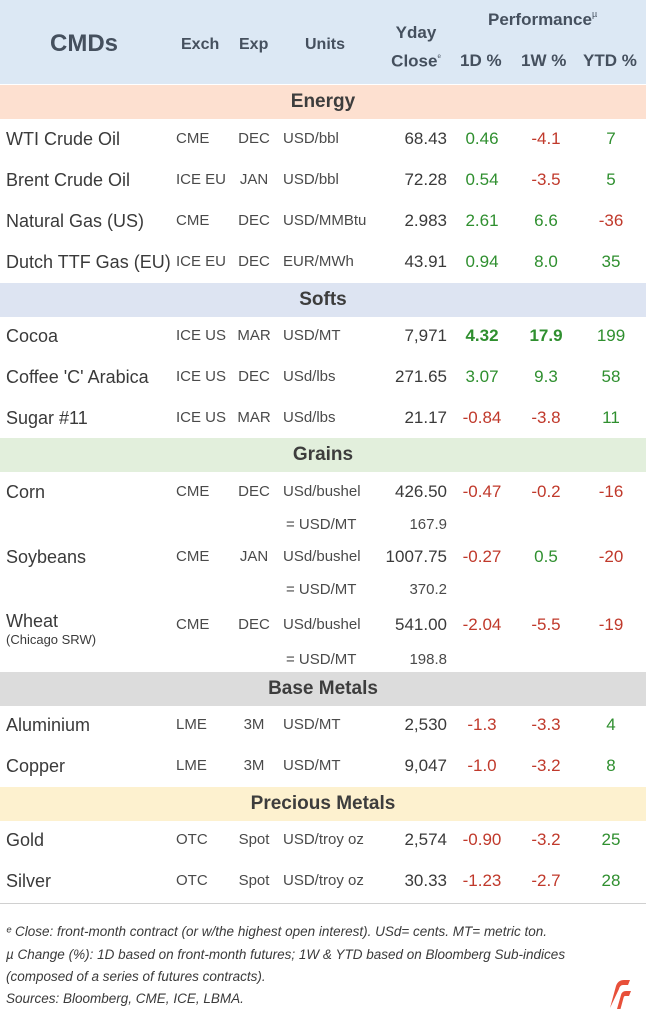 The image size is (646, 1021). I want to click on expiry: JAN, so click(254, 179).